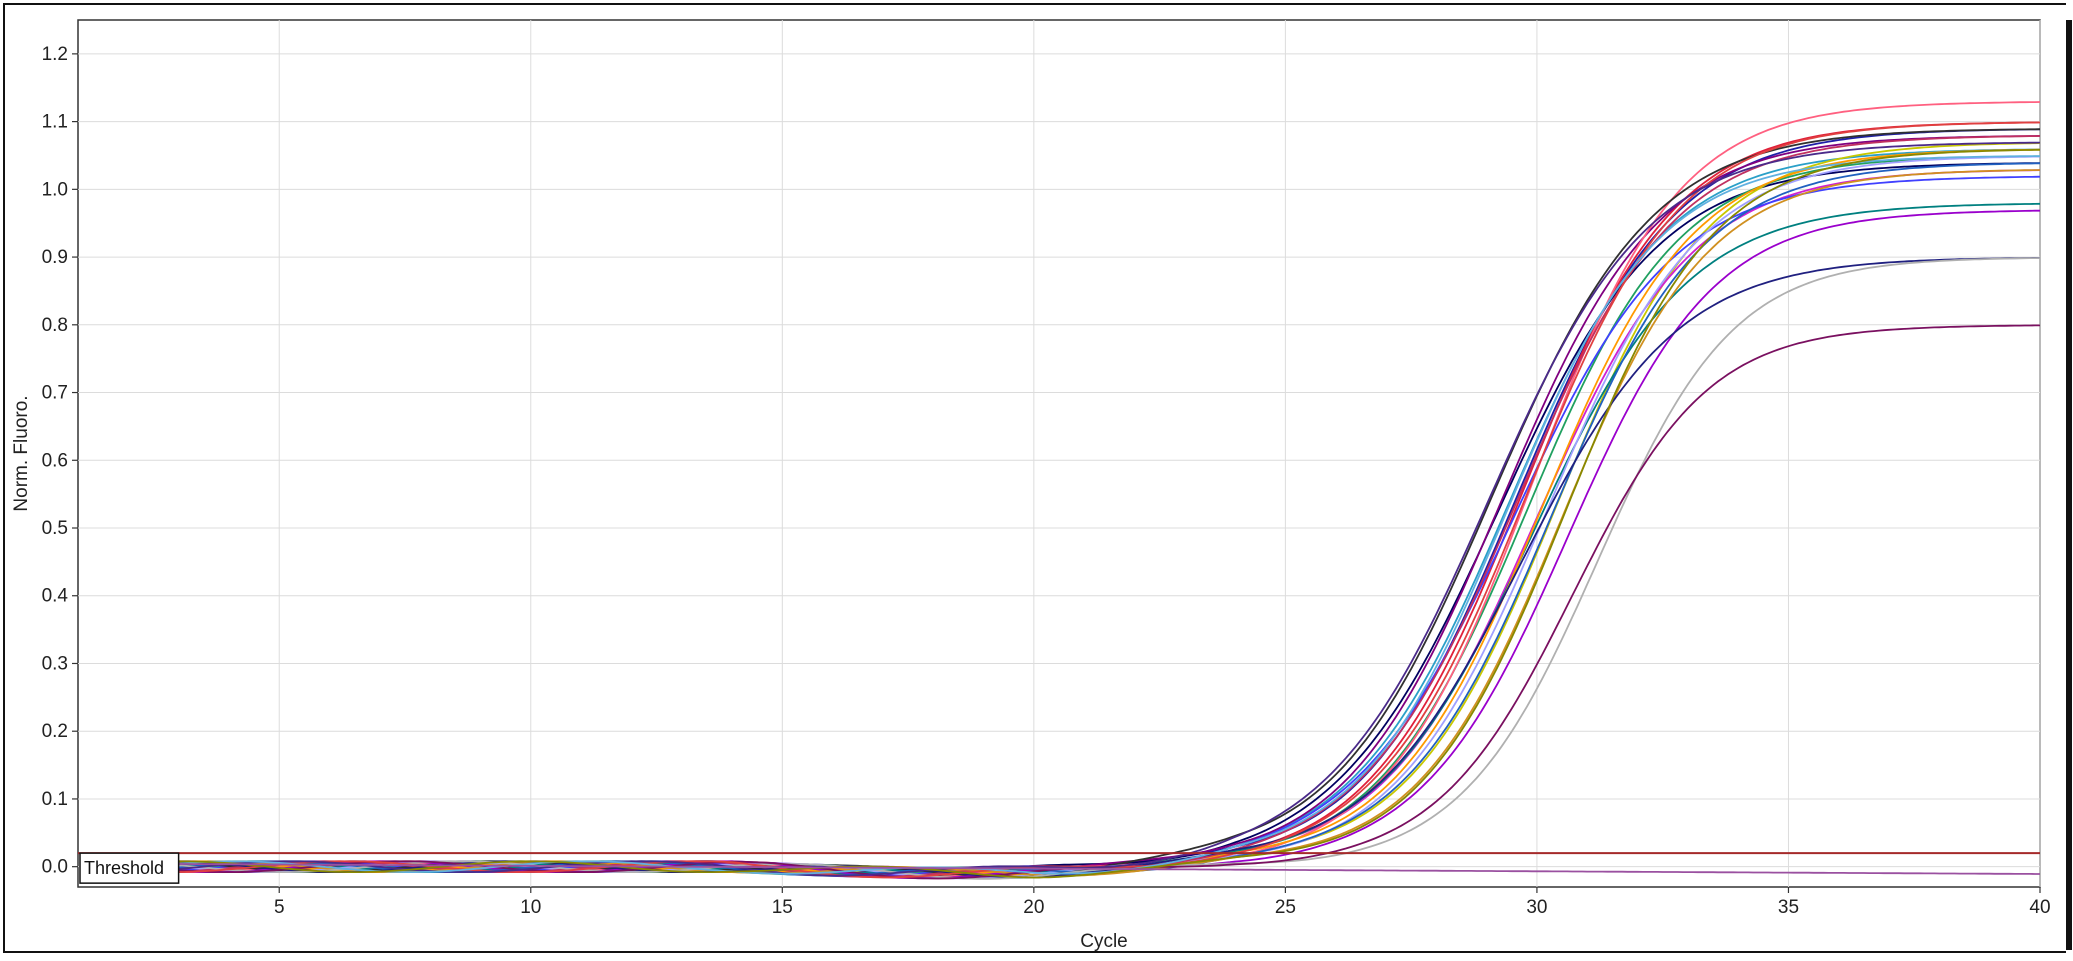 Image resolution: width=2073 pixels, height=961 pixels. What do you see at coordinates (55, 189) in the screenshot?
I see `y-tick-label: 1.0` at bounding box center [55, 189].